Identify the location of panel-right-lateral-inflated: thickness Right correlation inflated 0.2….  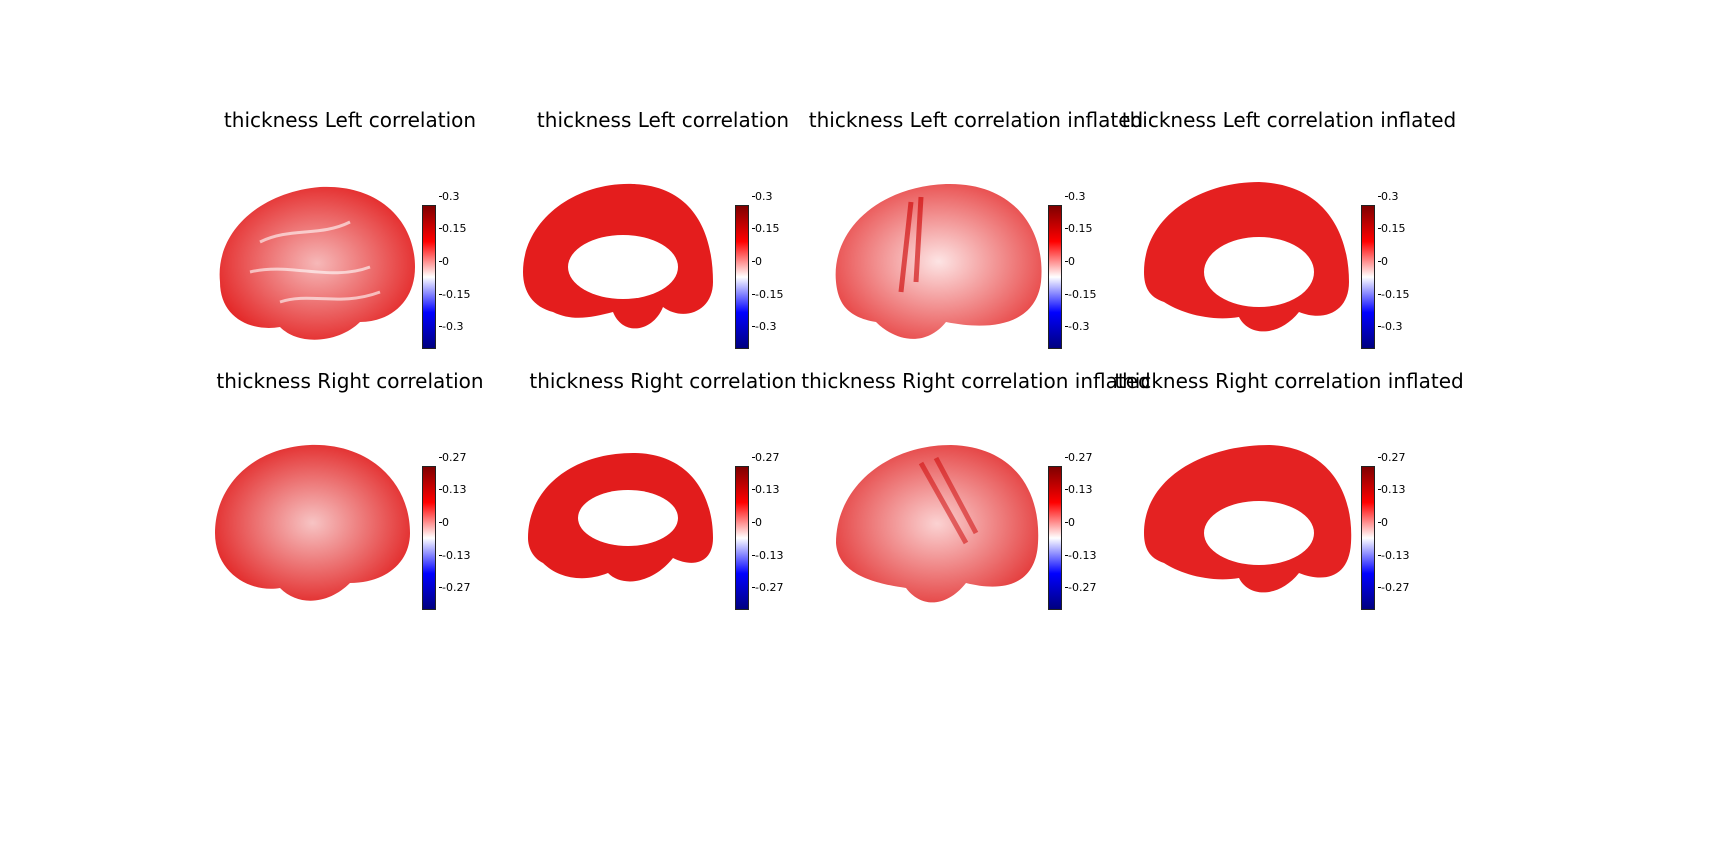
(1003, 509).